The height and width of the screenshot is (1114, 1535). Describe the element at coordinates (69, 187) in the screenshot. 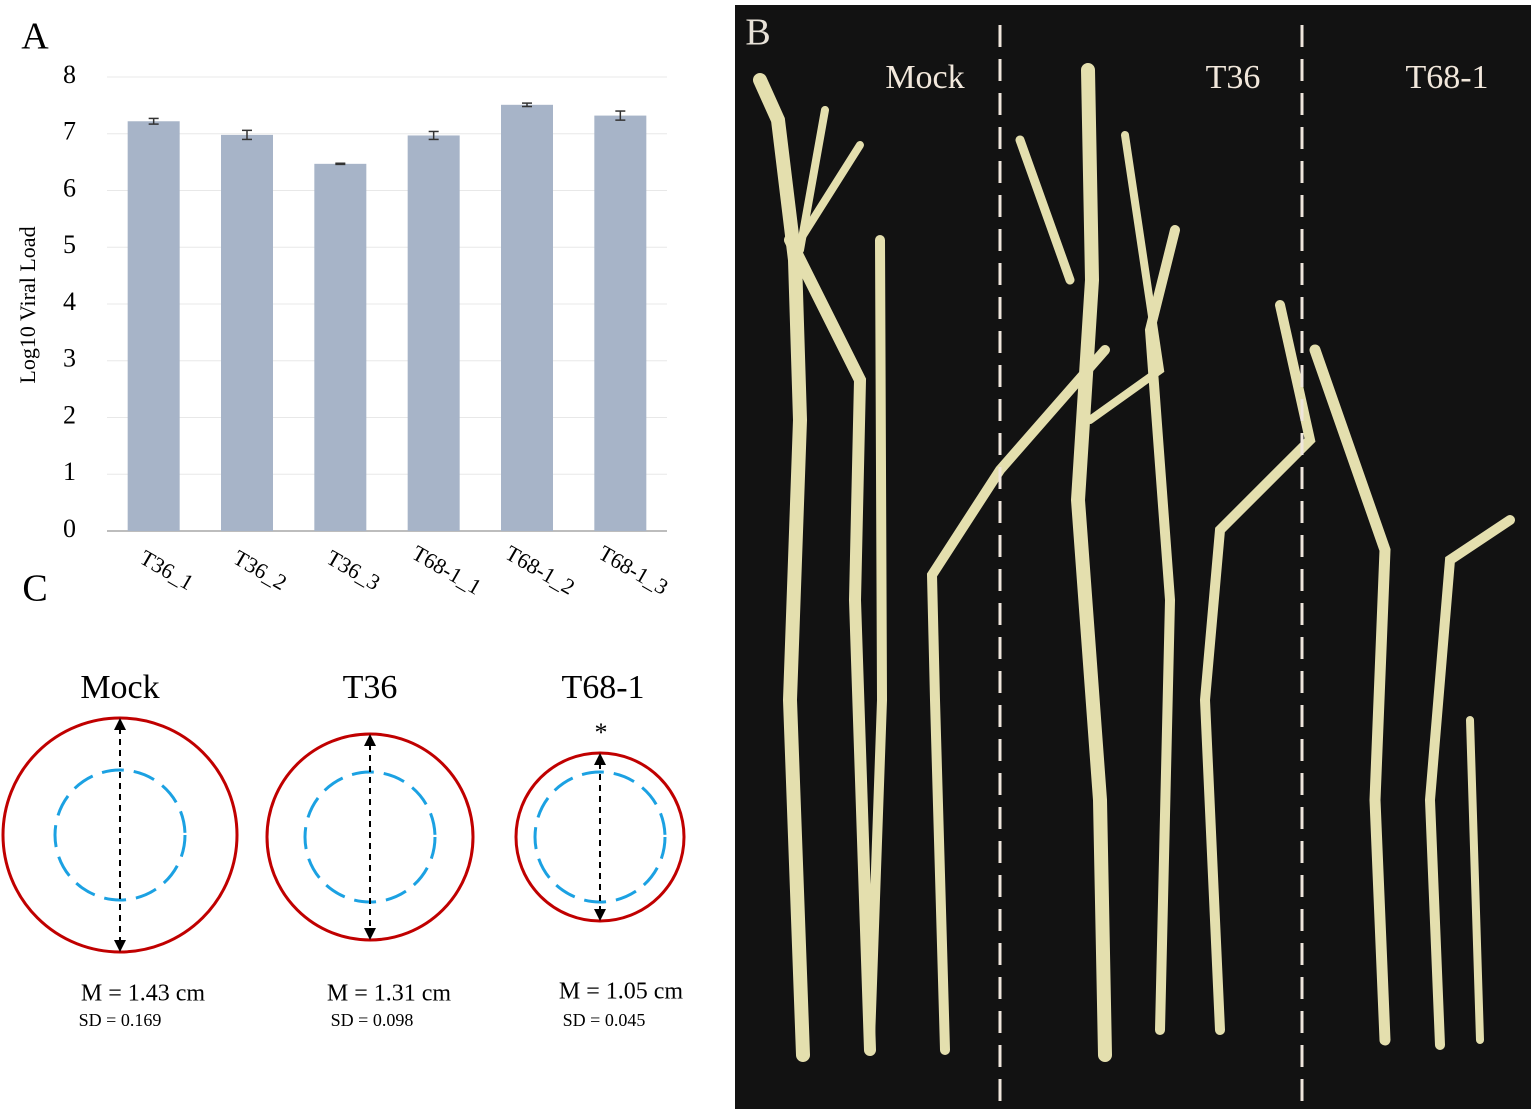

I see `y-tick-label: 6` at that location.